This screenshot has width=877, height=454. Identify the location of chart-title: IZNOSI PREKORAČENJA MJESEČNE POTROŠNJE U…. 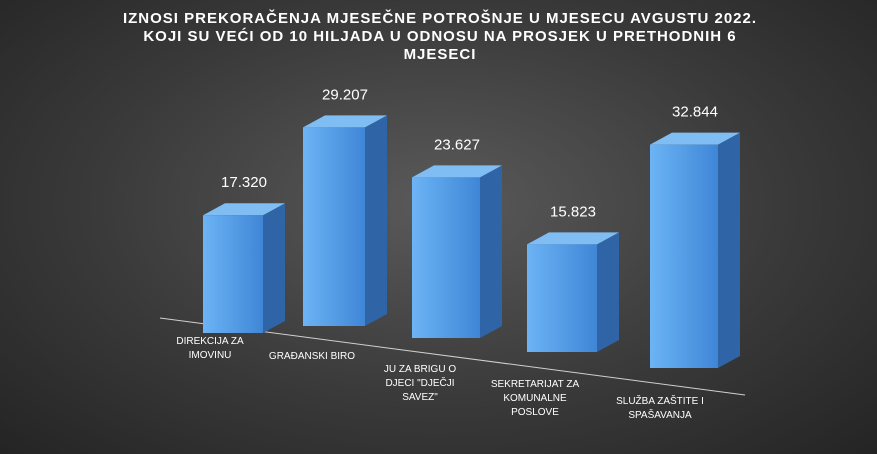
(440, 36).